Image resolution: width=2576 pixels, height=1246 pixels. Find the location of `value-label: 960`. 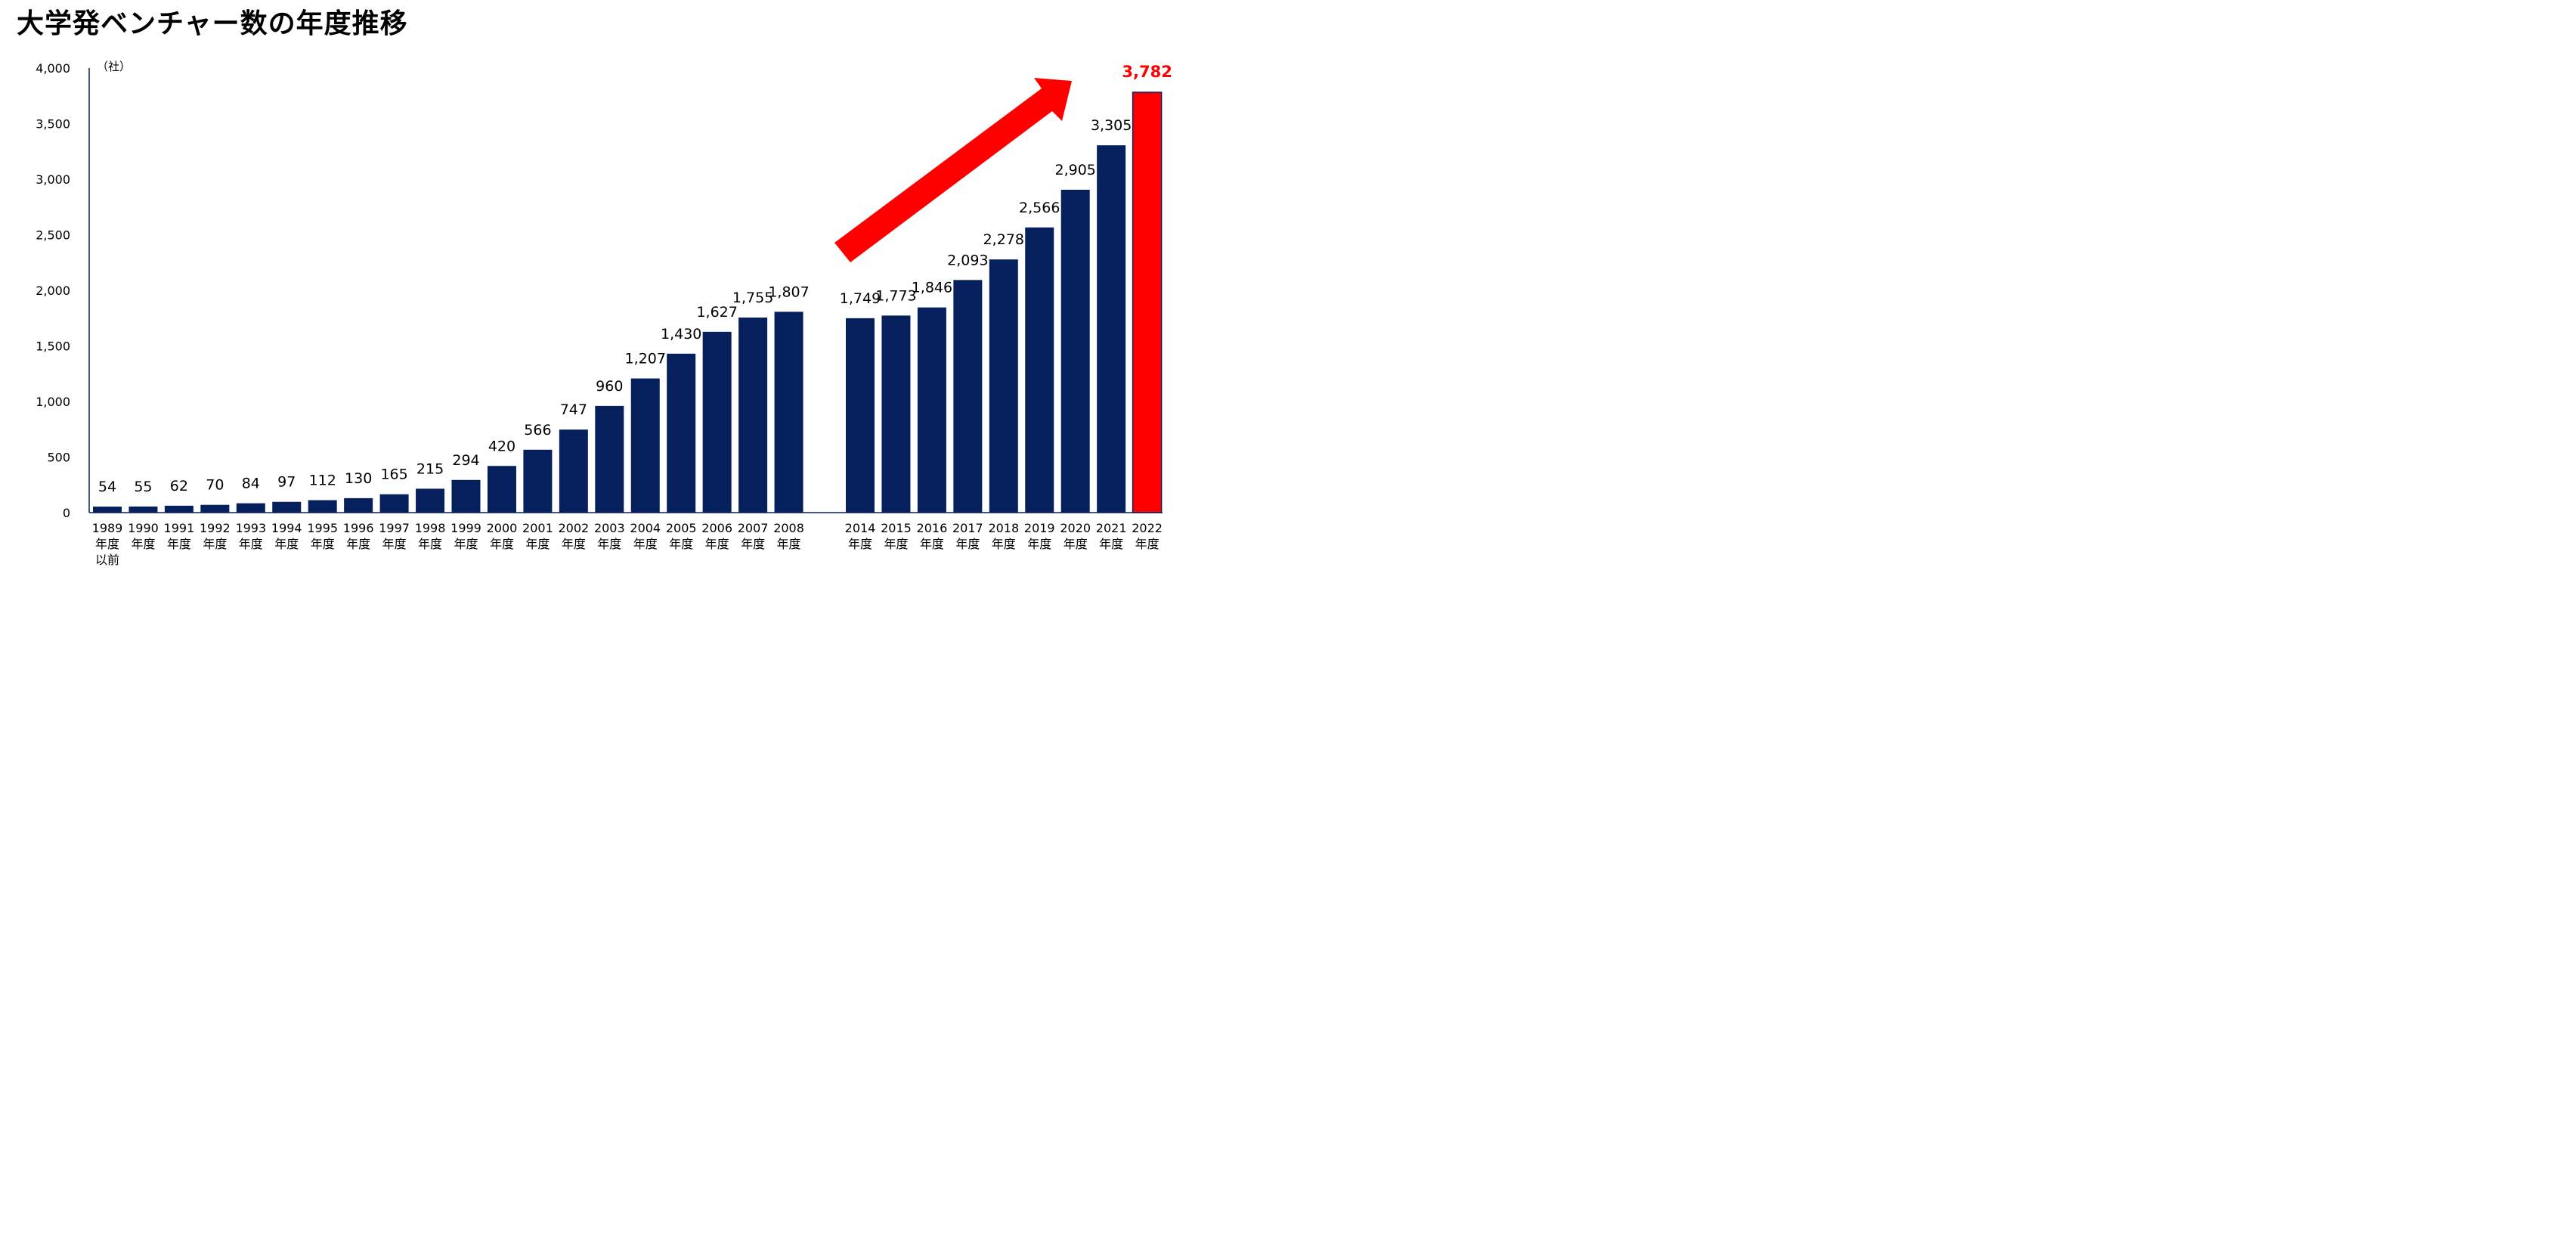

value-label: 960 is located at coordinates (609, 386).